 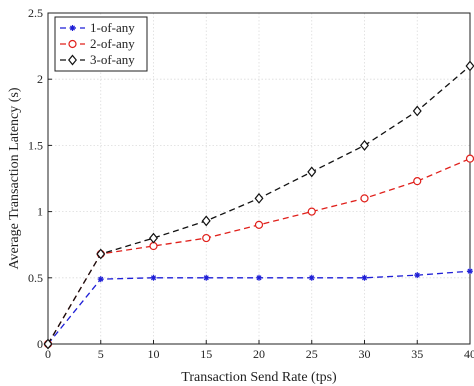 What do you see at coordinates (417, 354) in the screenshot?
I see `x-tick-label: 35` at bounding box center [417, 354].